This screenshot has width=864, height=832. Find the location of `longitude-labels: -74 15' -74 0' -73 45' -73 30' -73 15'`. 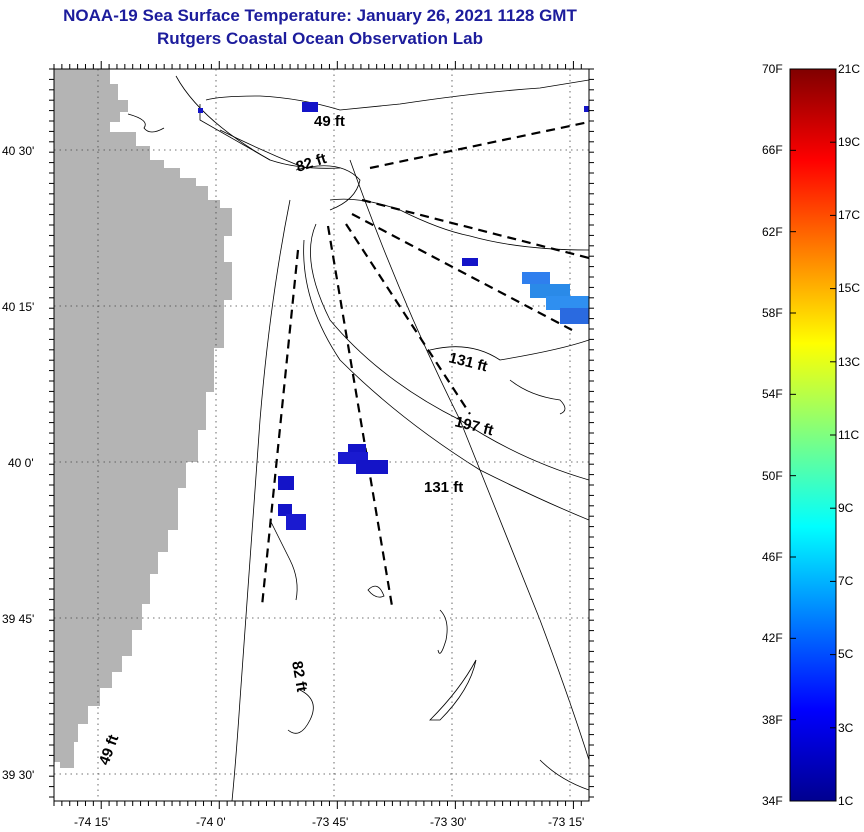

longitude-labels: -74 15' -74 0' -73 45' -73 30' -73 15' is located at coordinates (329, 822).